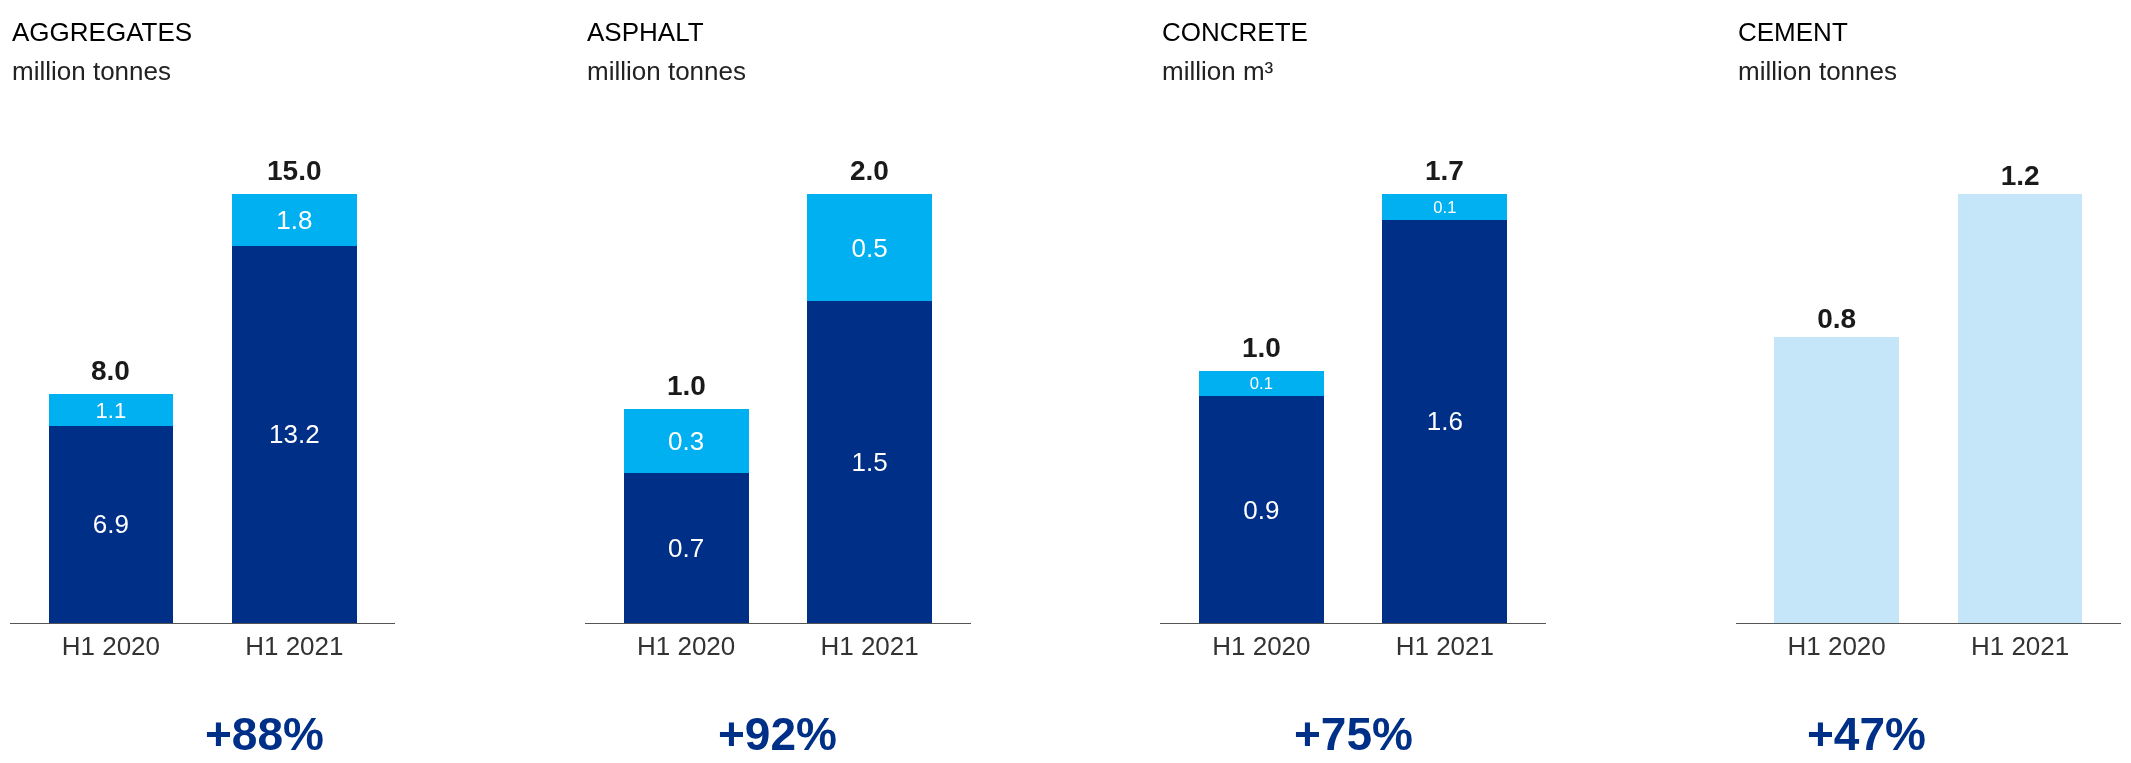 This screenshot has width=2131, height=763. What do you see at coordinates (2020, 176) in the screenshot?
I see `data-label: 1.2` at bounding box center [2020, 176].